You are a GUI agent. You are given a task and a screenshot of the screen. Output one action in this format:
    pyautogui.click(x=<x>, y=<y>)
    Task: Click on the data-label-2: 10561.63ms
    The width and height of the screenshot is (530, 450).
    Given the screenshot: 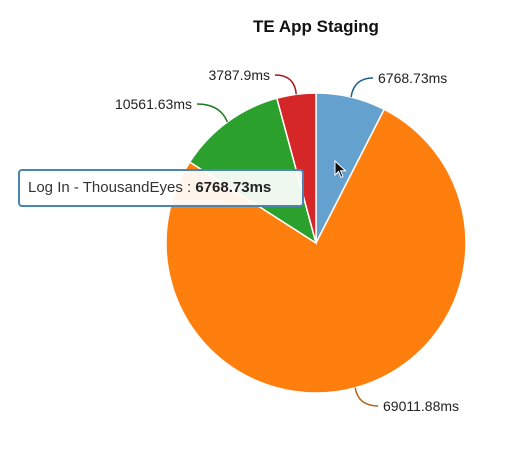 What is the action you would take?
    pyautogui.click(x=153, y=104)
    